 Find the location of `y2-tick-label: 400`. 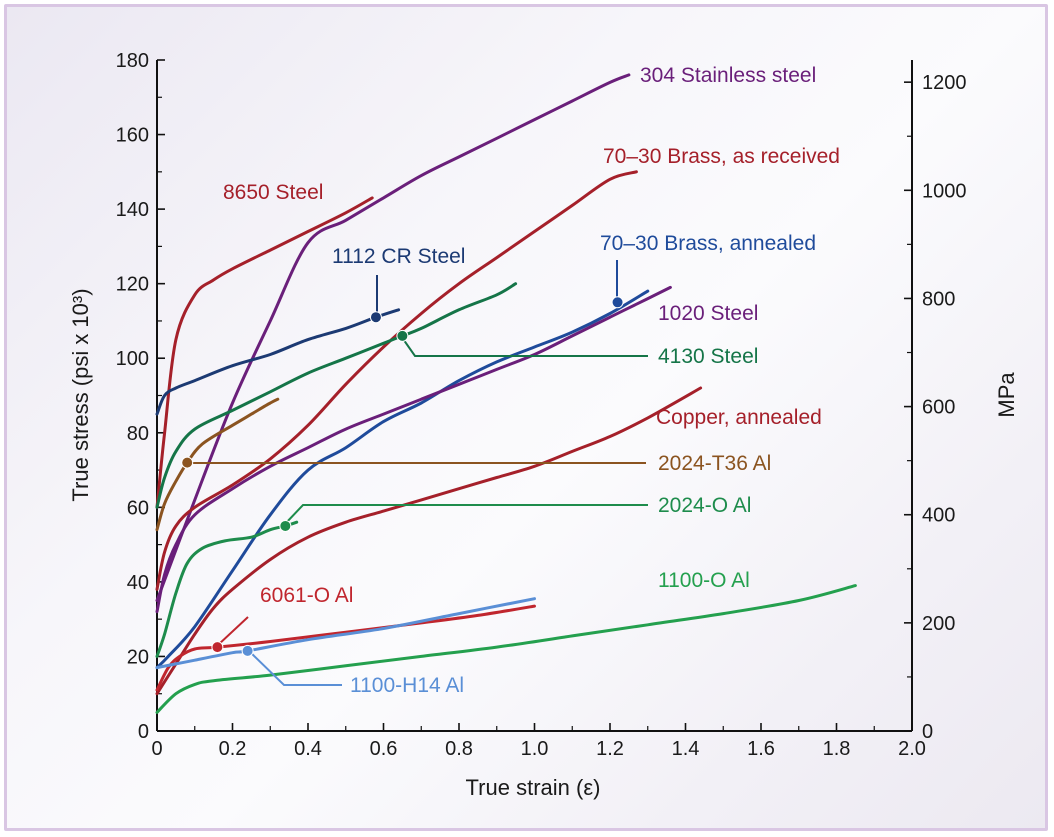

y2-tick-label: 400 is located at coordinates (938, 516).